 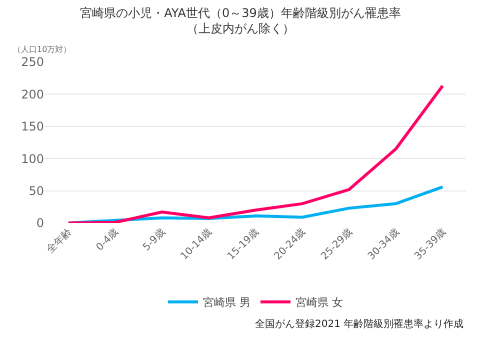 I want to click on y-tick-label: 250, so click(x=32, y=62).